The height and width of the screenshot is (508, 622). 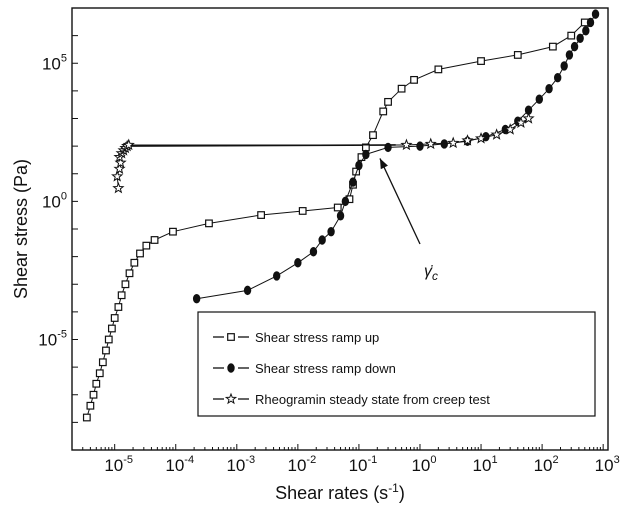 I want to click on y-tick-label: 10⁻⁵, so click(x=52, y=339).